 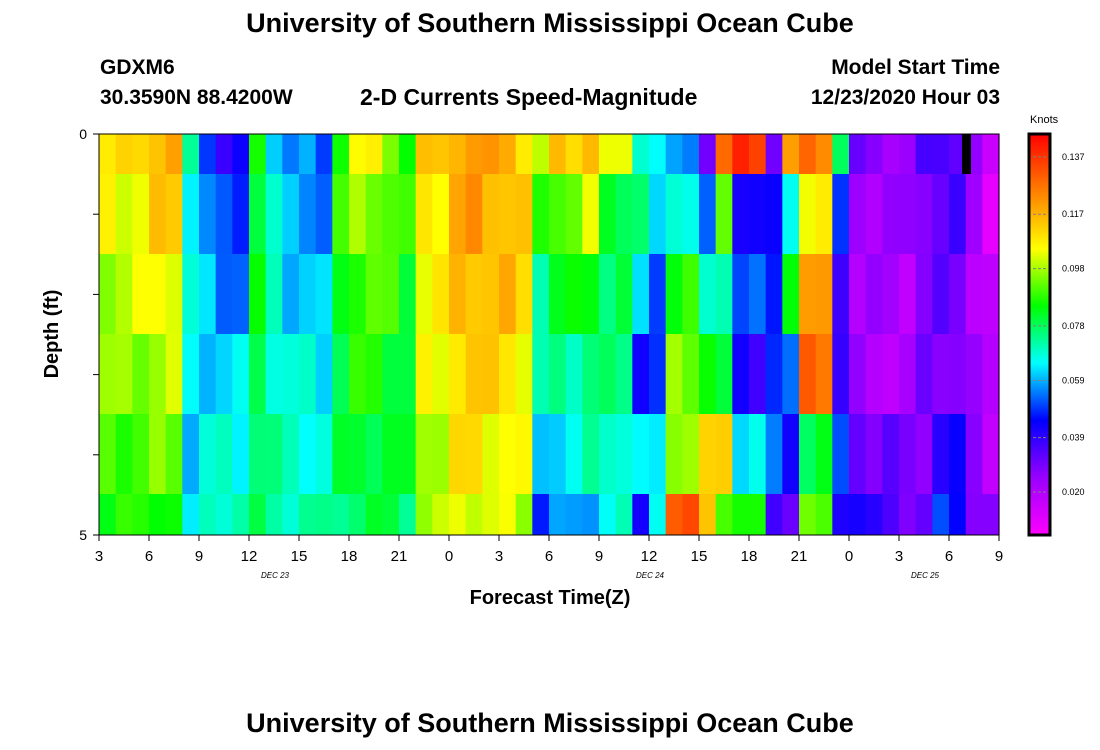 I want to click on x-tick-label: 9, so click(x=199, y=556).